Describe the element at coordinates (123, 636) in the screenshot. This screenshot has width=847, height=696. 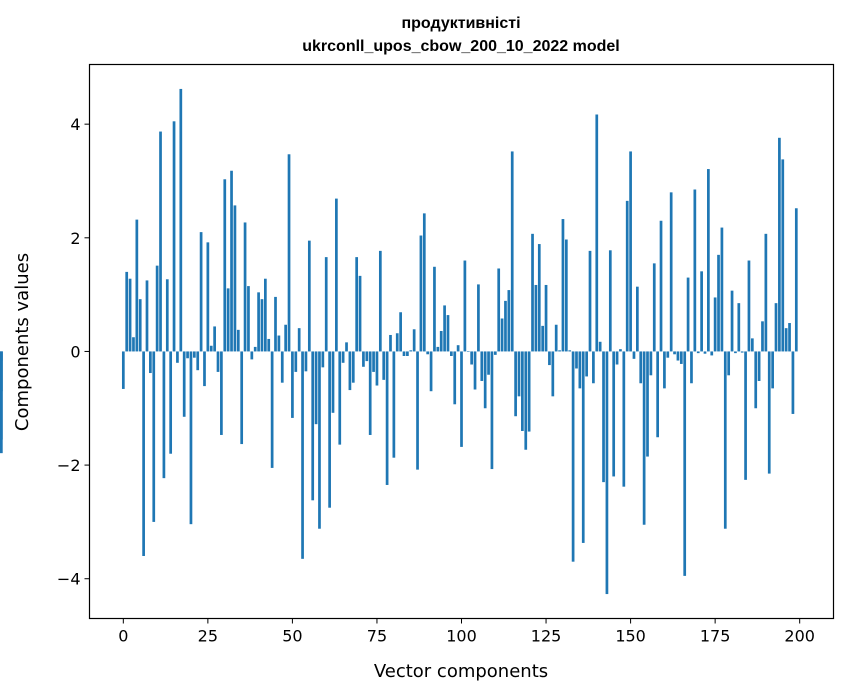
I see `x-tick-label-0: 0` at that location.